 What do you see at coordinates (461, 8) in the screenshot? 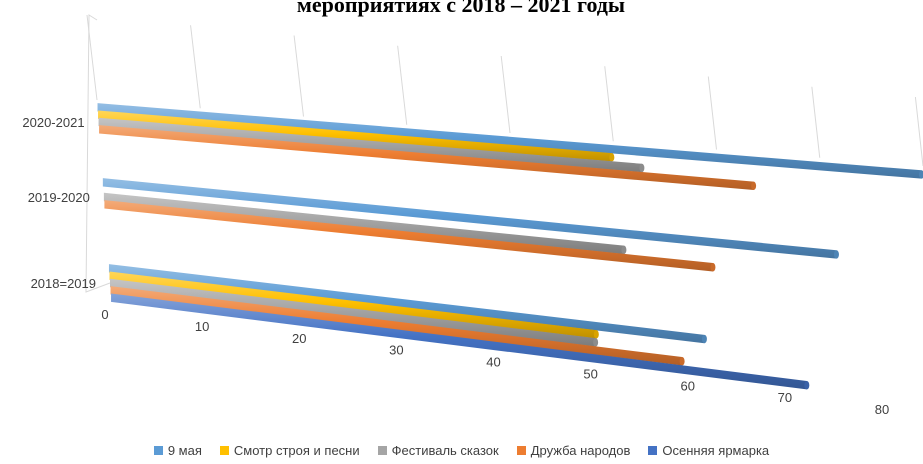
I see `chart-title: мероприятиях с 2018 – 2021 годы` at bounding box center [461, 8].